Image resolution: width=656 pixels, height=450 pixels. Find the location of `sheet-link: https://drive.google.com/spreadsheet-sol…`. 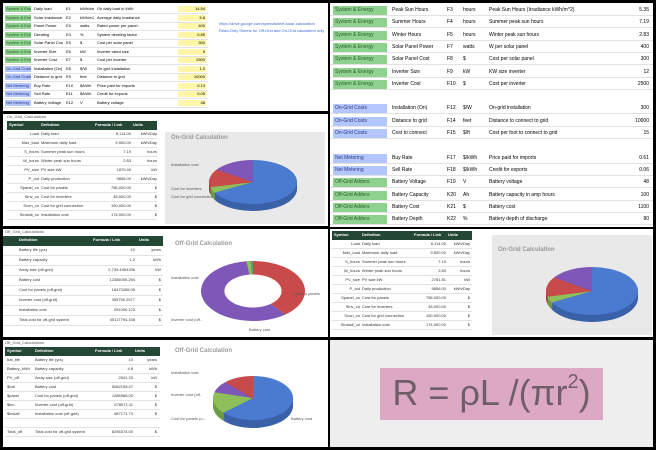

sheet-link: https://drive.google.com/spreadsheet-sol… is located at coordinates (267, 23).